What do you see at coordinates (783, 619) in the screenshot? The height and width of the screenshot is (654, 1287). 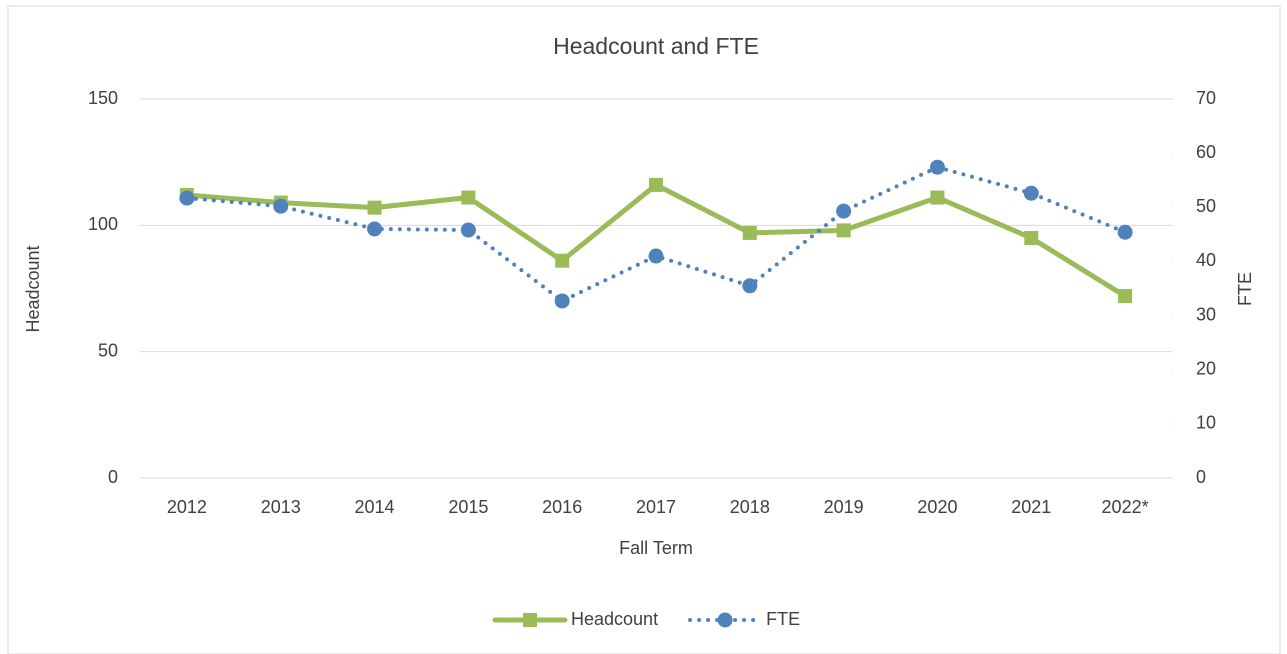 I see `legend-label: FTE` at bounding box center [783, 619].